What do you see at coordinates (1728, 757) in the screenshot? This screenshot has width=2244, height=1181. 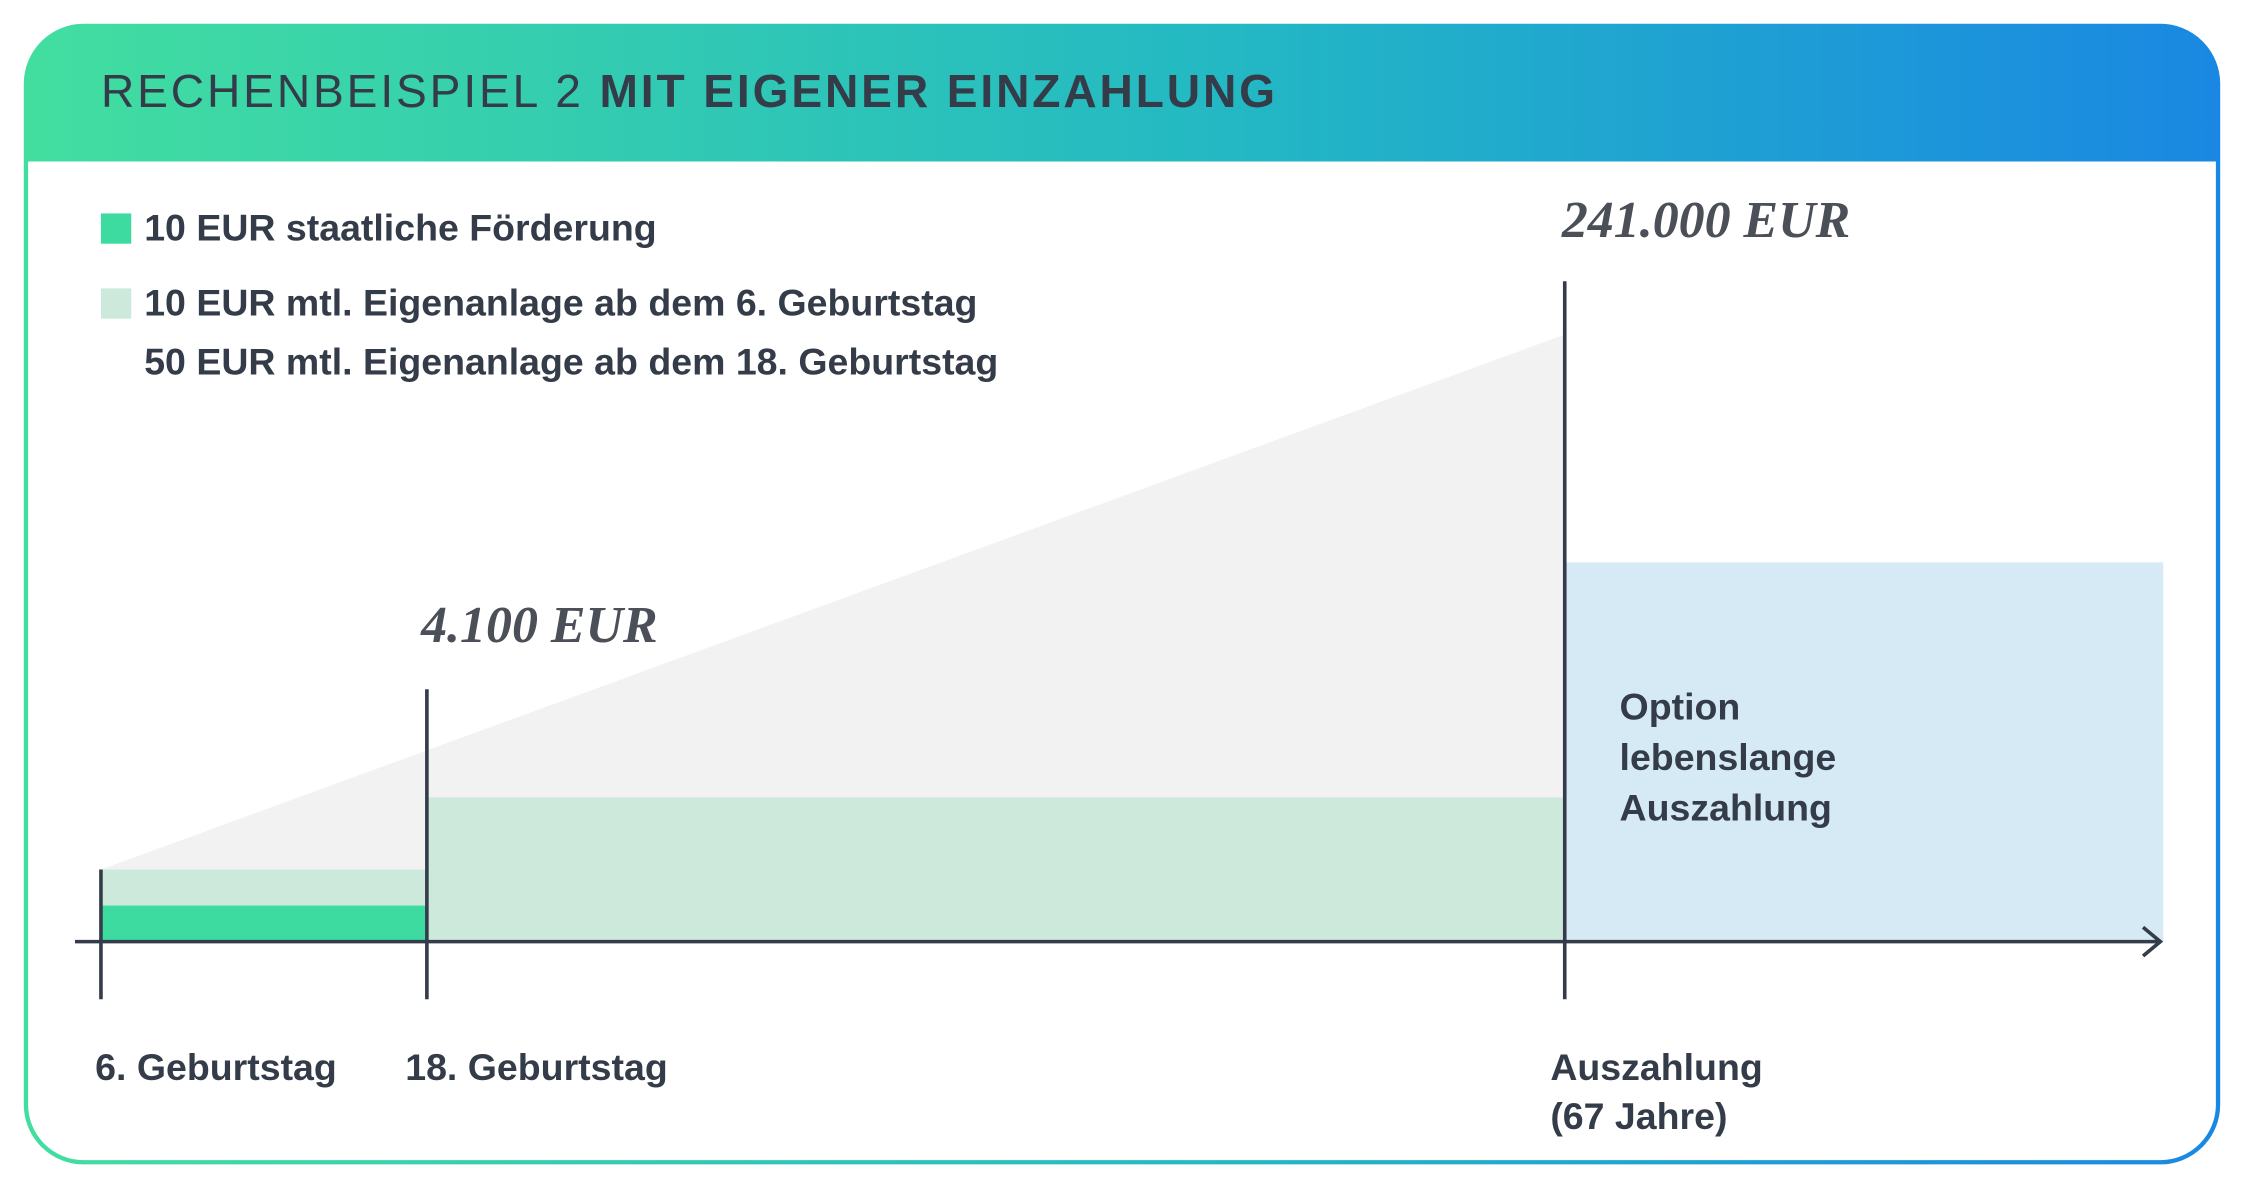 I see `option-text: lebenslange` at bounding box center [1728, 757].